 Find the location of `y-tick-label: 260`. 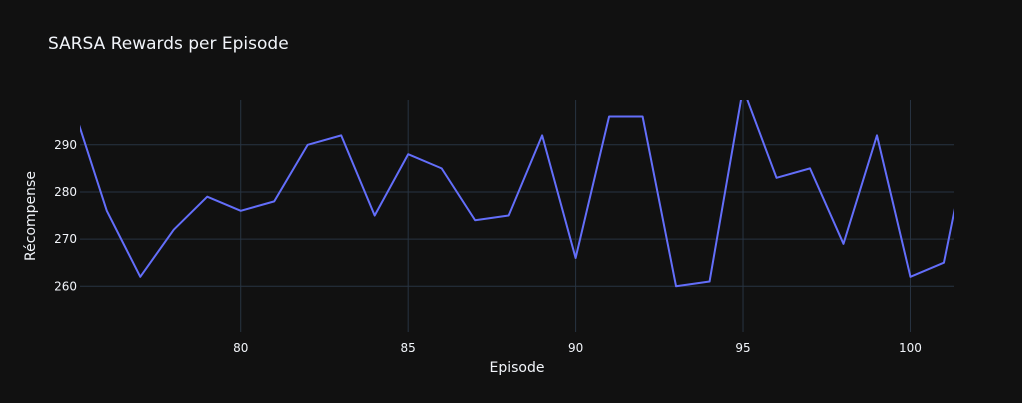

y-tick-label: 260 is located at coordinates (65, 286).